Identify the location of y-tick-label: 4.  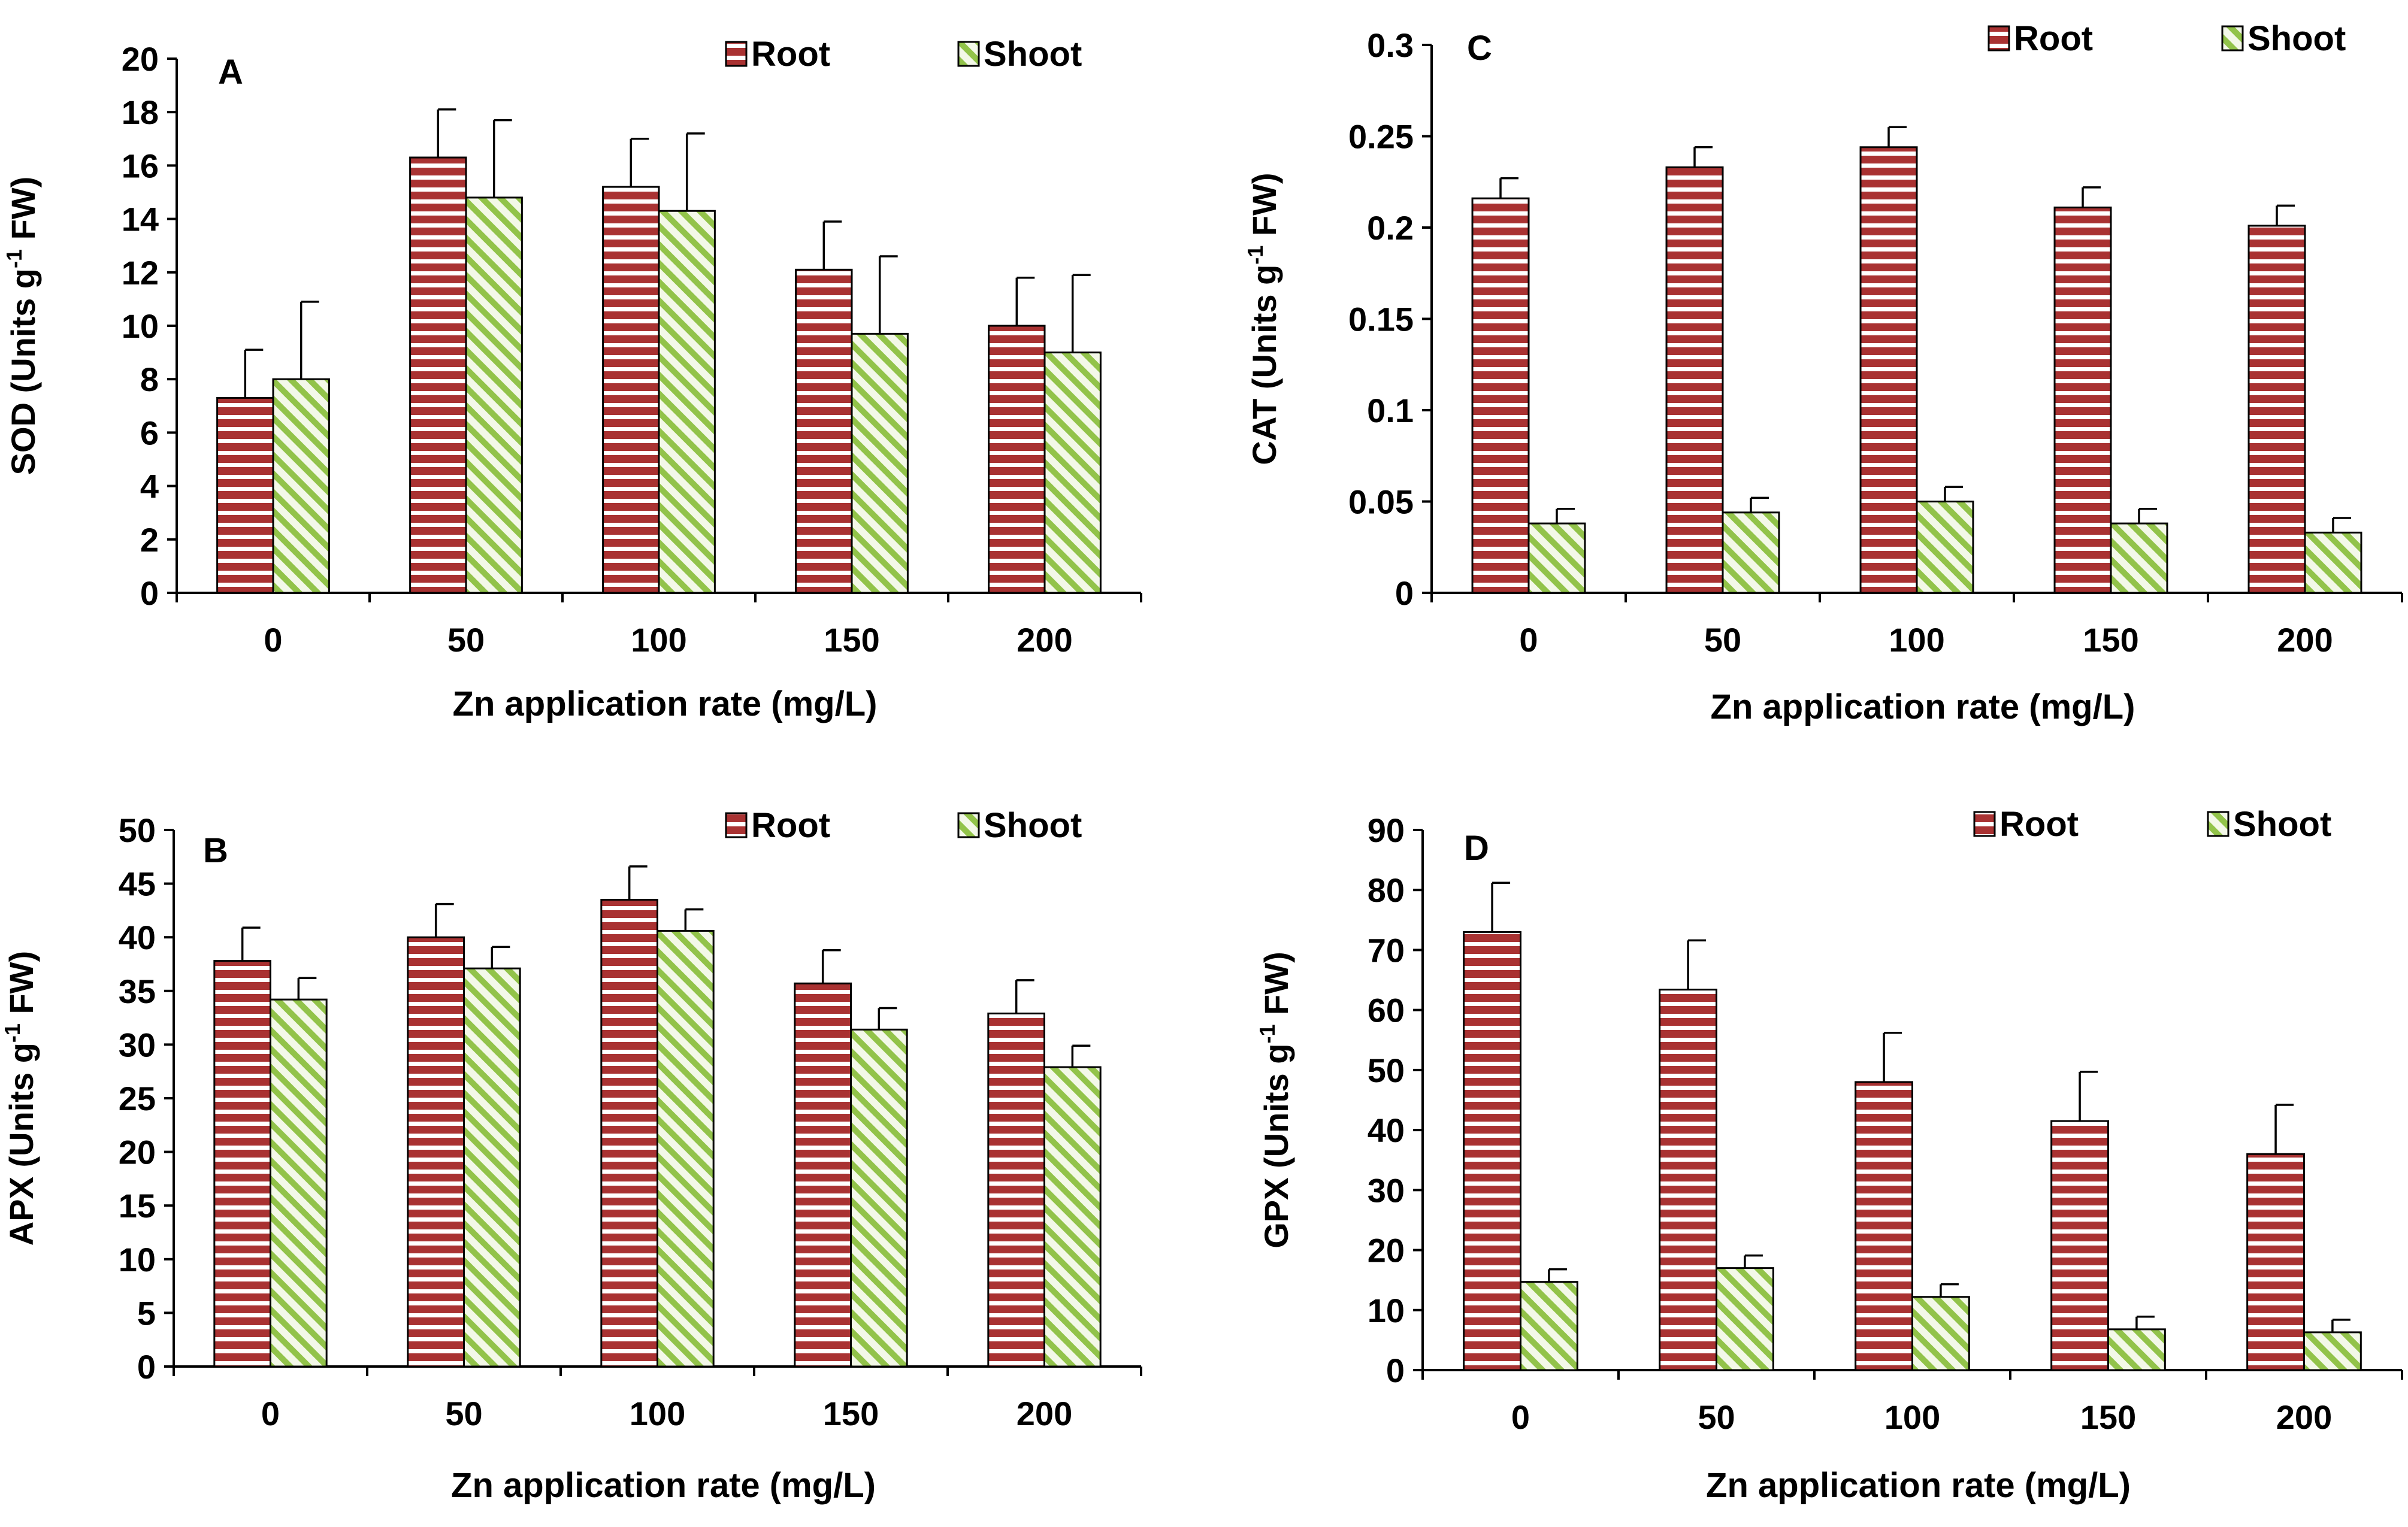
(149, 487).